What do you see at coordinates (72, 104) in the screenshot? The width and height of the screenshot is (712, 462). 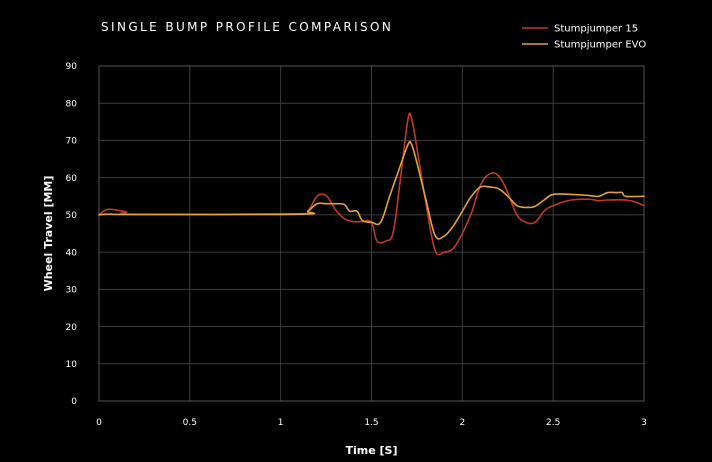 I see `y-tick-label-8: 80` at bounding box center [72, 104].